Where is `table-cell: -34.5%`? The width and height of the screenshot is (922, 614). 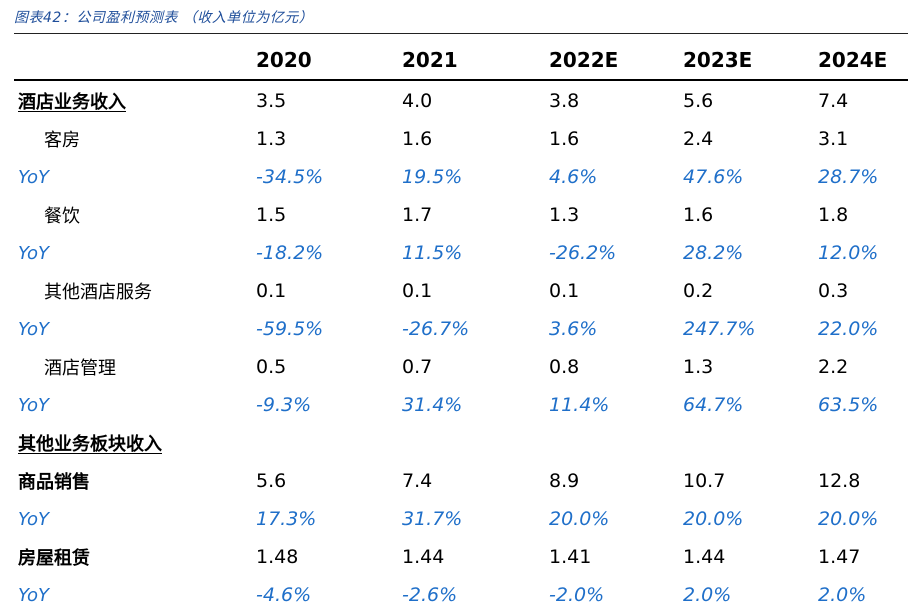
table-cell: -34.5% is located at coordinates (290, 177).